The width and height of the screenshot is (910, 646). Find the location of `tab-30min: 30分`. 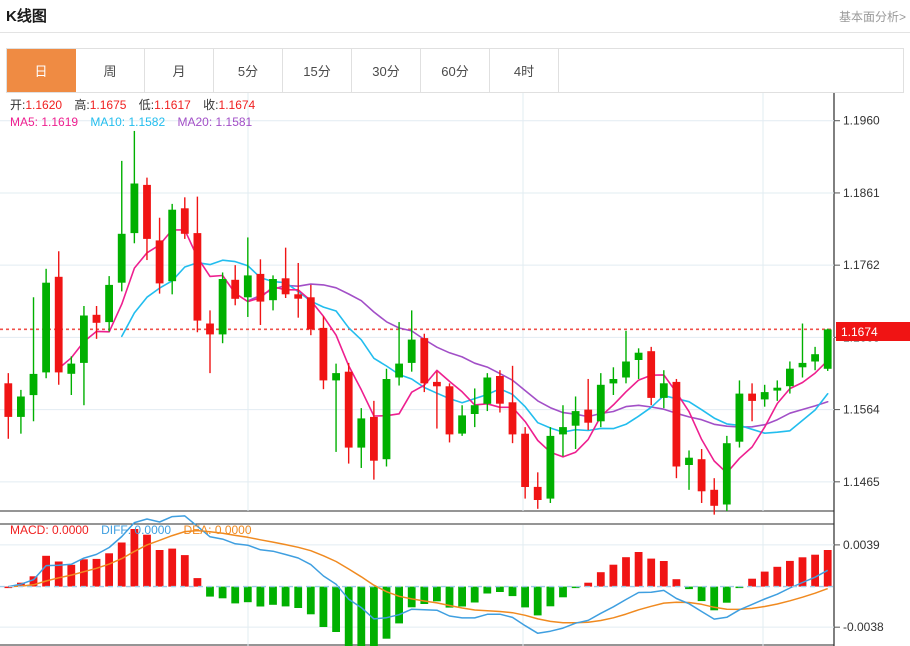

tab-30min: 30分 is located at coordinates (386, 70).